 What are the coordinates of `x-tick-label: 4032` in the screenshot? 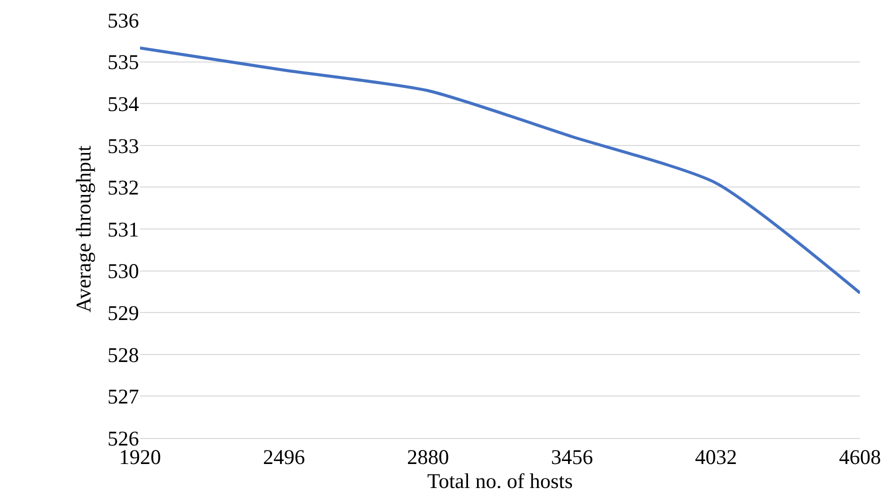 It's located at (716, 457).